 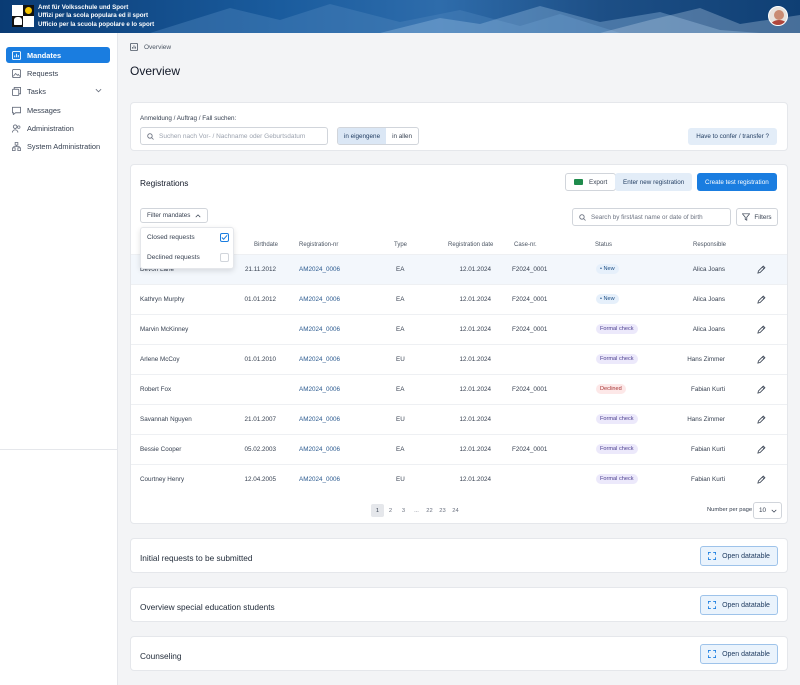 What do you see at coordinates (260, 419) in the screenshot?
I see `cell-birthdate: 21.01.2007` at bounding box center [260, 419].